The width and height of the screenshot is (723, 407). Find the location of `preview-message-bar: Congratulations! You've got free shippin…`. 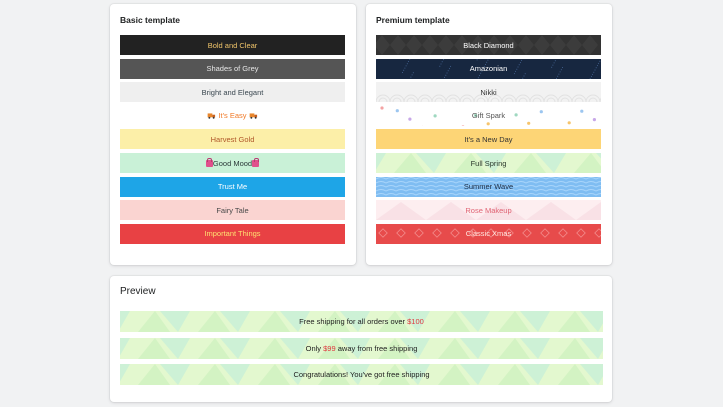

preview-message-bar: Congratulations! You've got free shippin… is located at coordinates (361, 374).